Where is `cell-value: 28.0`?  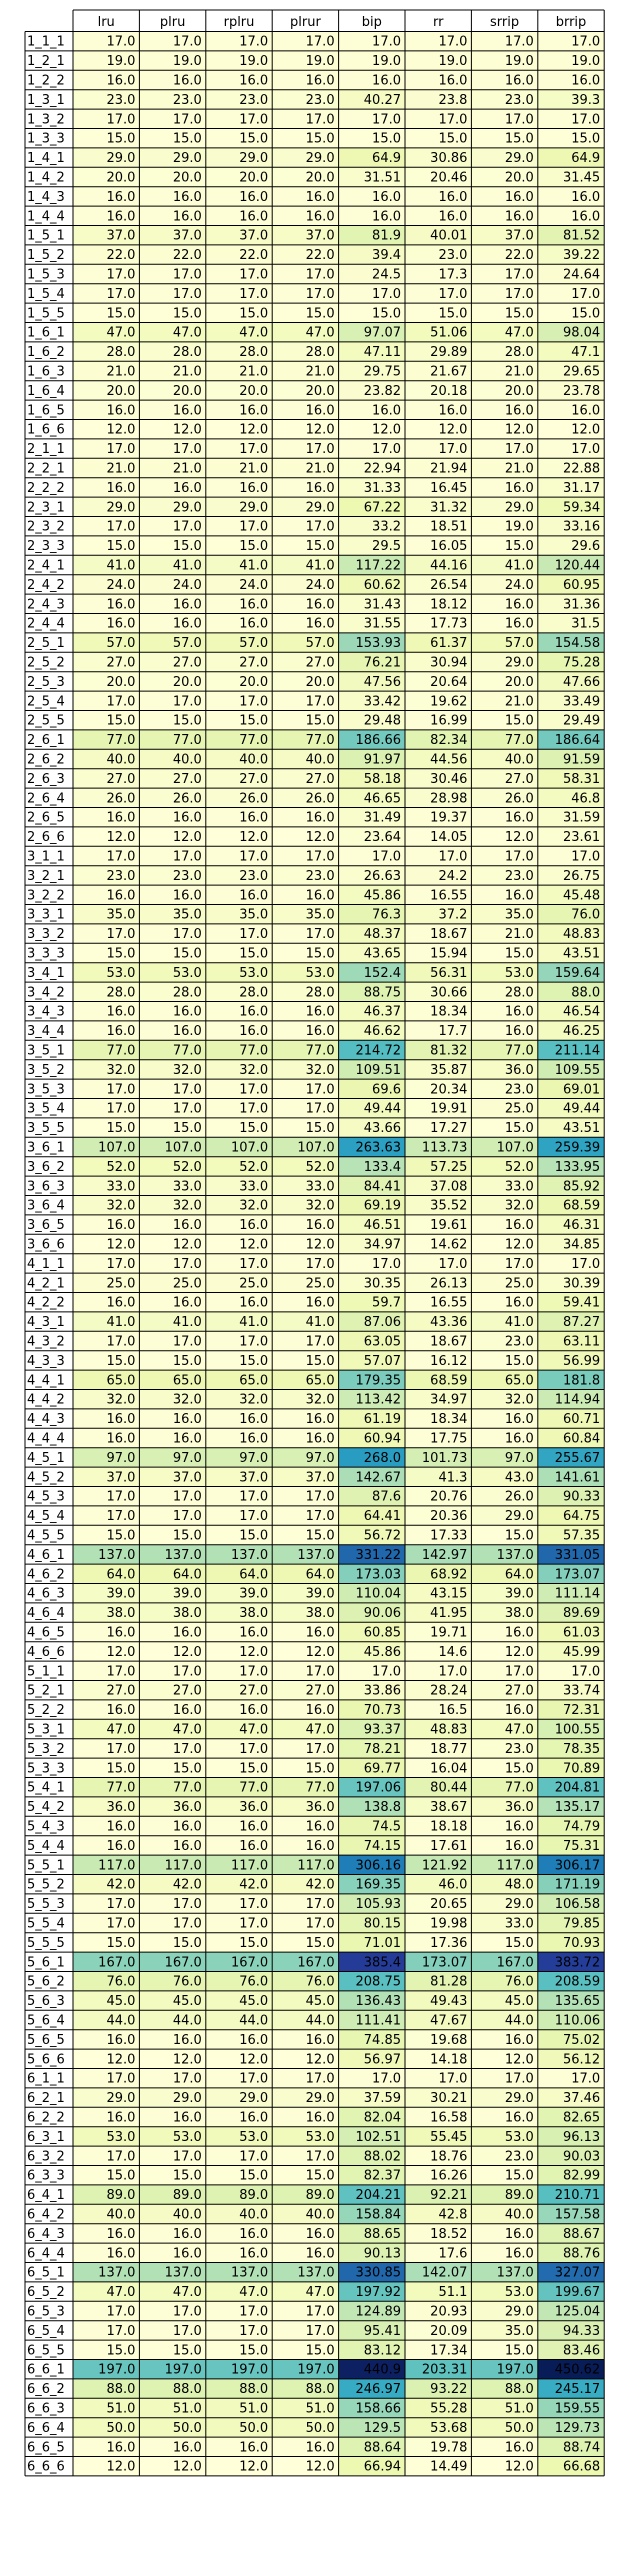
cell-value: 28.0 is located at coordinates (519, 352).